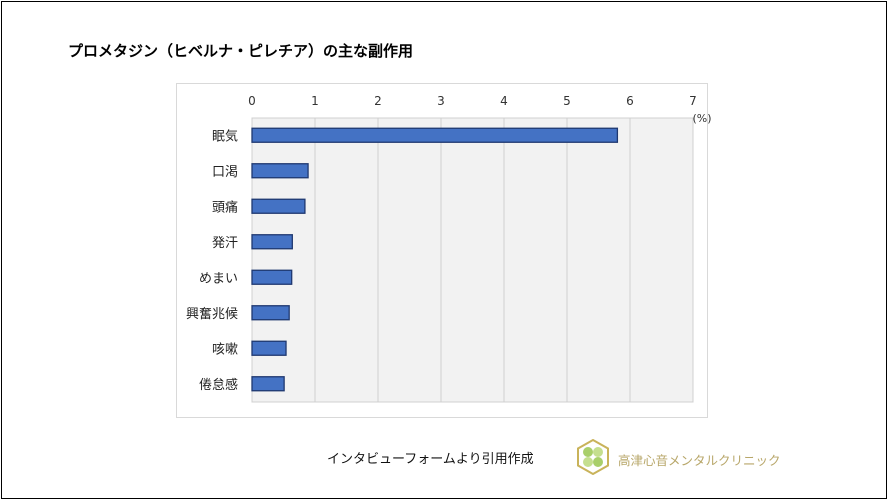 This screenshot has width=890, height=502. What do you see at coordinates (441, 101) in the screenshot?
I see `x-tick-label: 3` at bounding box center [441, 101].